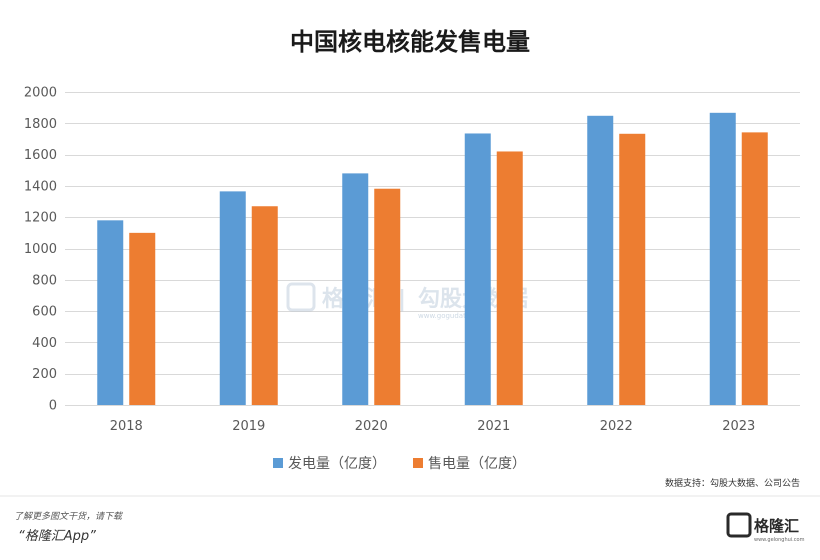 This screenshot has height=560, width=820. What do you see at coordinates (433, 426) in the screenshot?
I see `x-axis-ticks: 2018 2019 2020 2021 2022 2023` at bounding box center [433, 426].